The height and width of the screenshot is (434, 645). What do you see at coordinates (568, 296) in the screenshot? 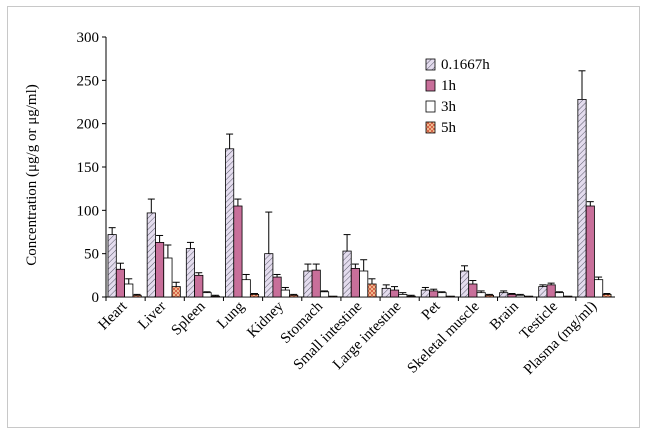
I see `bar-testicle-5h` at bounding box center [568, 296].